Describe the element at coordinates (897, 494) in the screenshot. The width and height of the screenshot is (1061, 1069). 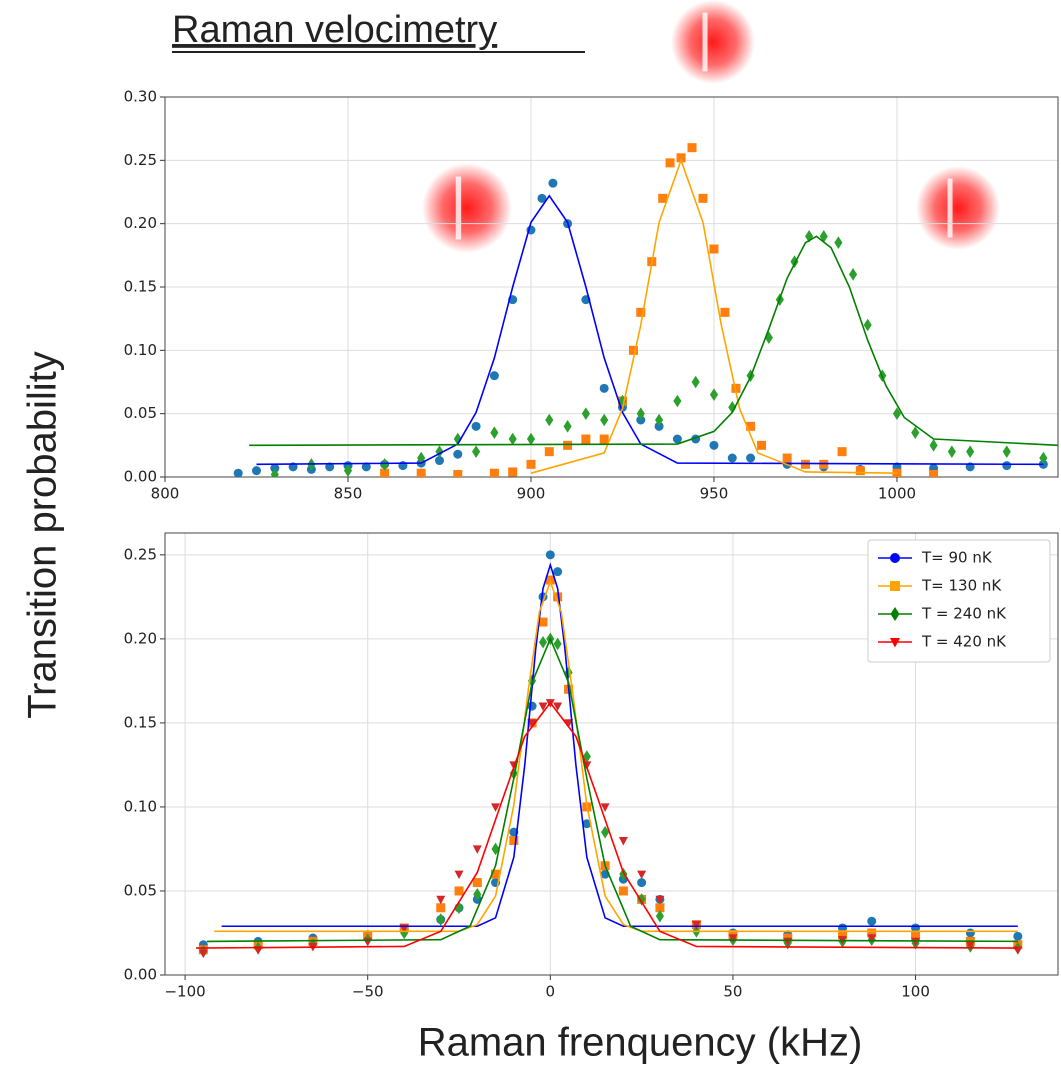
I see `x-tick-label: 1000` at that location.